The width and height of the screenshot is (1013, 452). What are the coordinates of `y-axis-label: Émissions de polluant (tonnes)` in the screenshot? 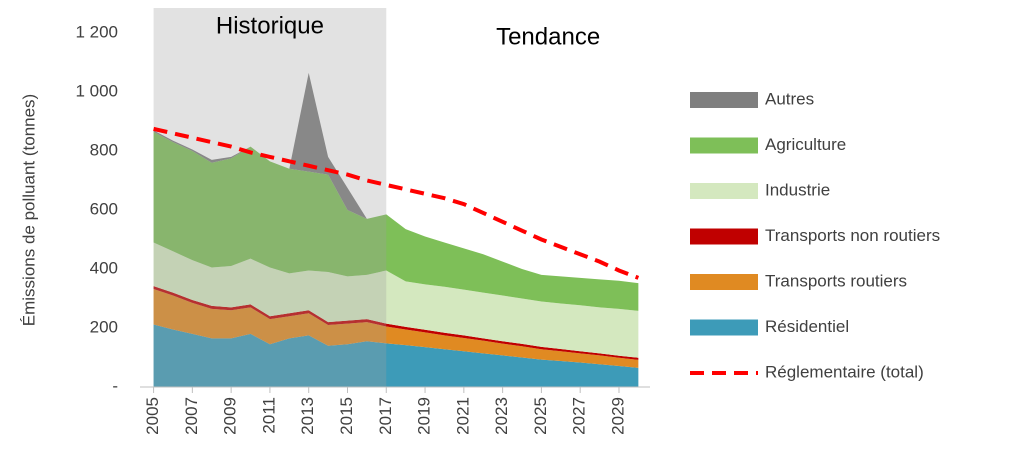 It's located at (28, 210).